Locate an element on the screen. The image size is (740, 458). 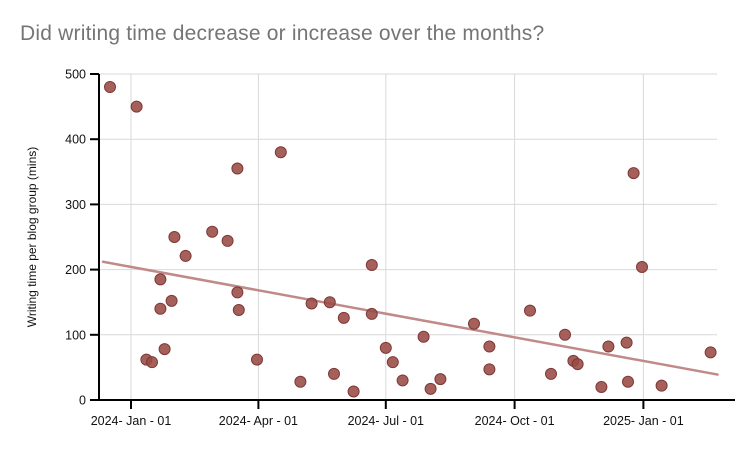
y-tick-label: 400 is located at coordinates (75, 140).